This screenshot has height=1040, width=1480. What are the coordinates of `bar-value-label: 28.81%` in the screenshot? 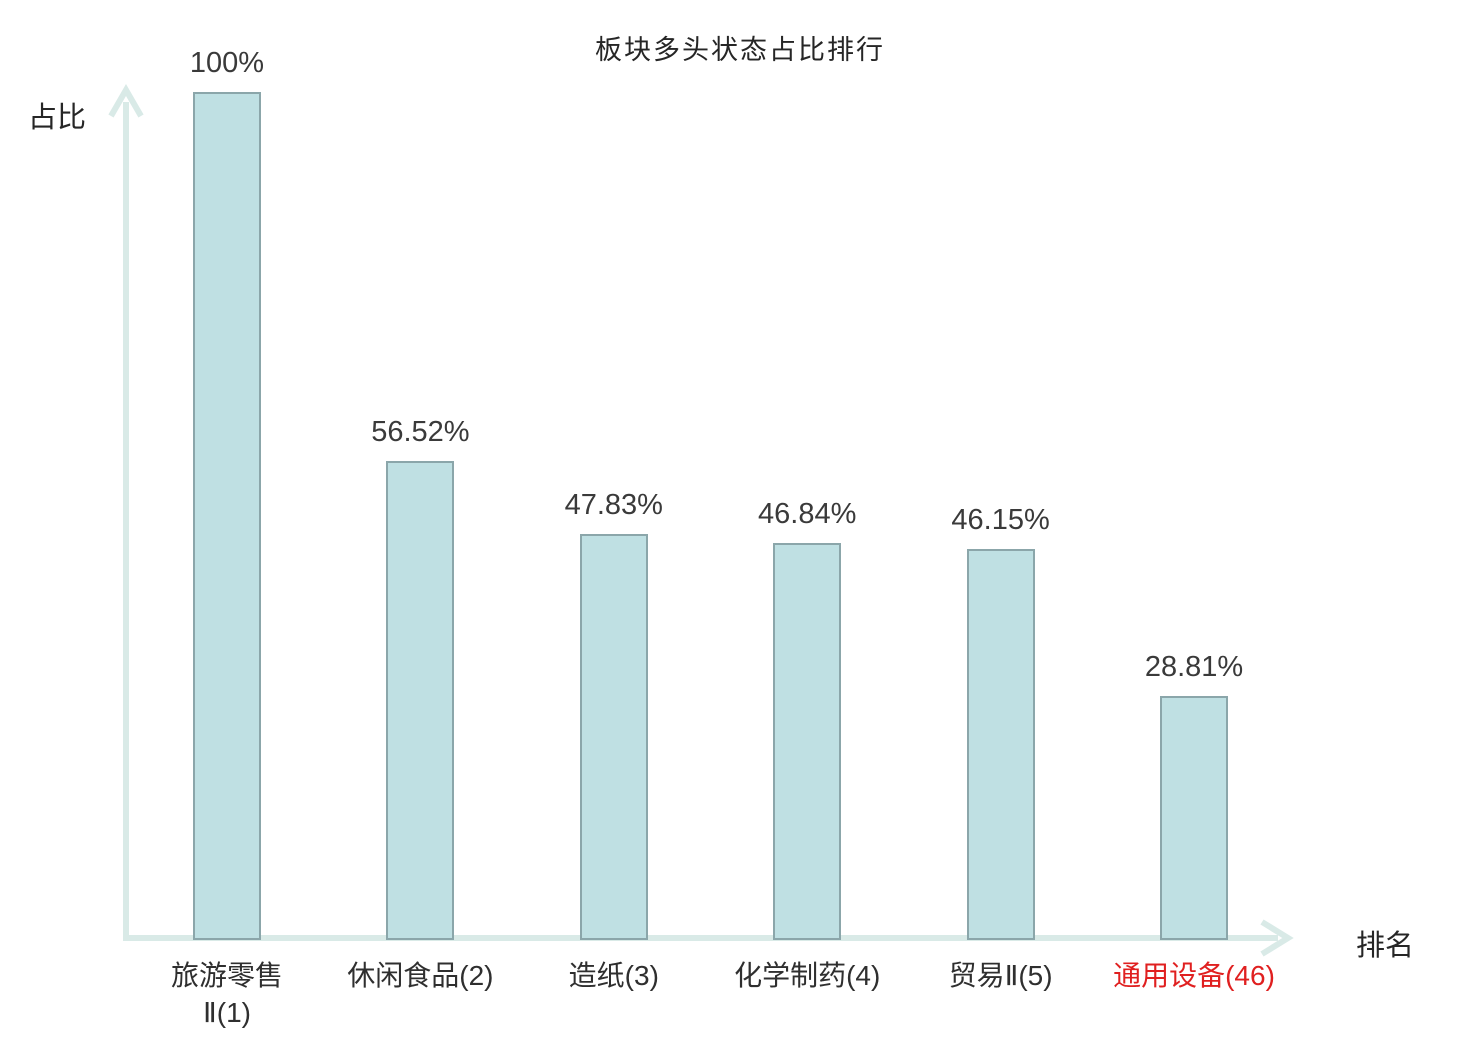 It's located at (1194, 667).